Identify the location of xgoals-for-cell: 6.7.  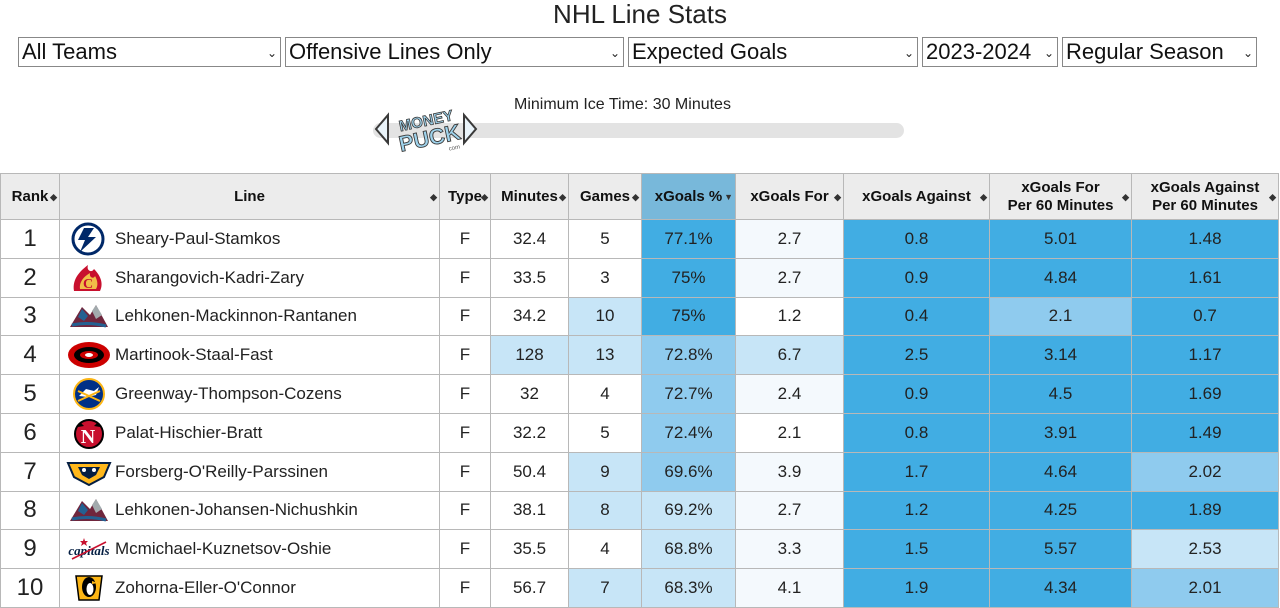
(789, 355).